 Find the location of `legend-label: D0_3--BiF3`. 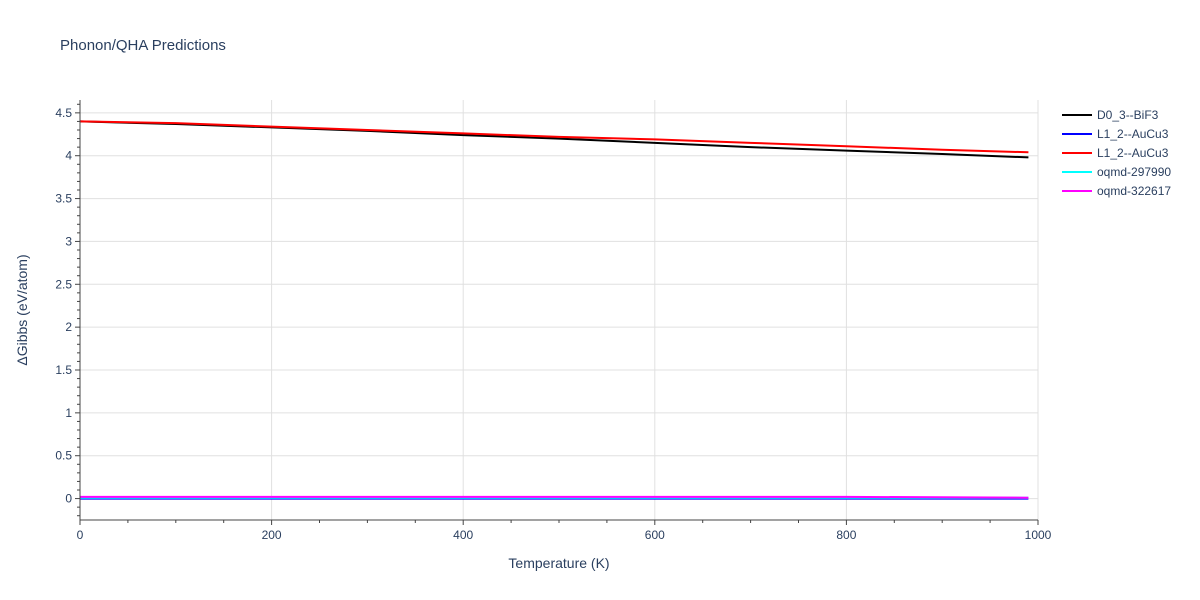

legend-label: D0_3--BiF3 is located at coordinates (1128, 115).